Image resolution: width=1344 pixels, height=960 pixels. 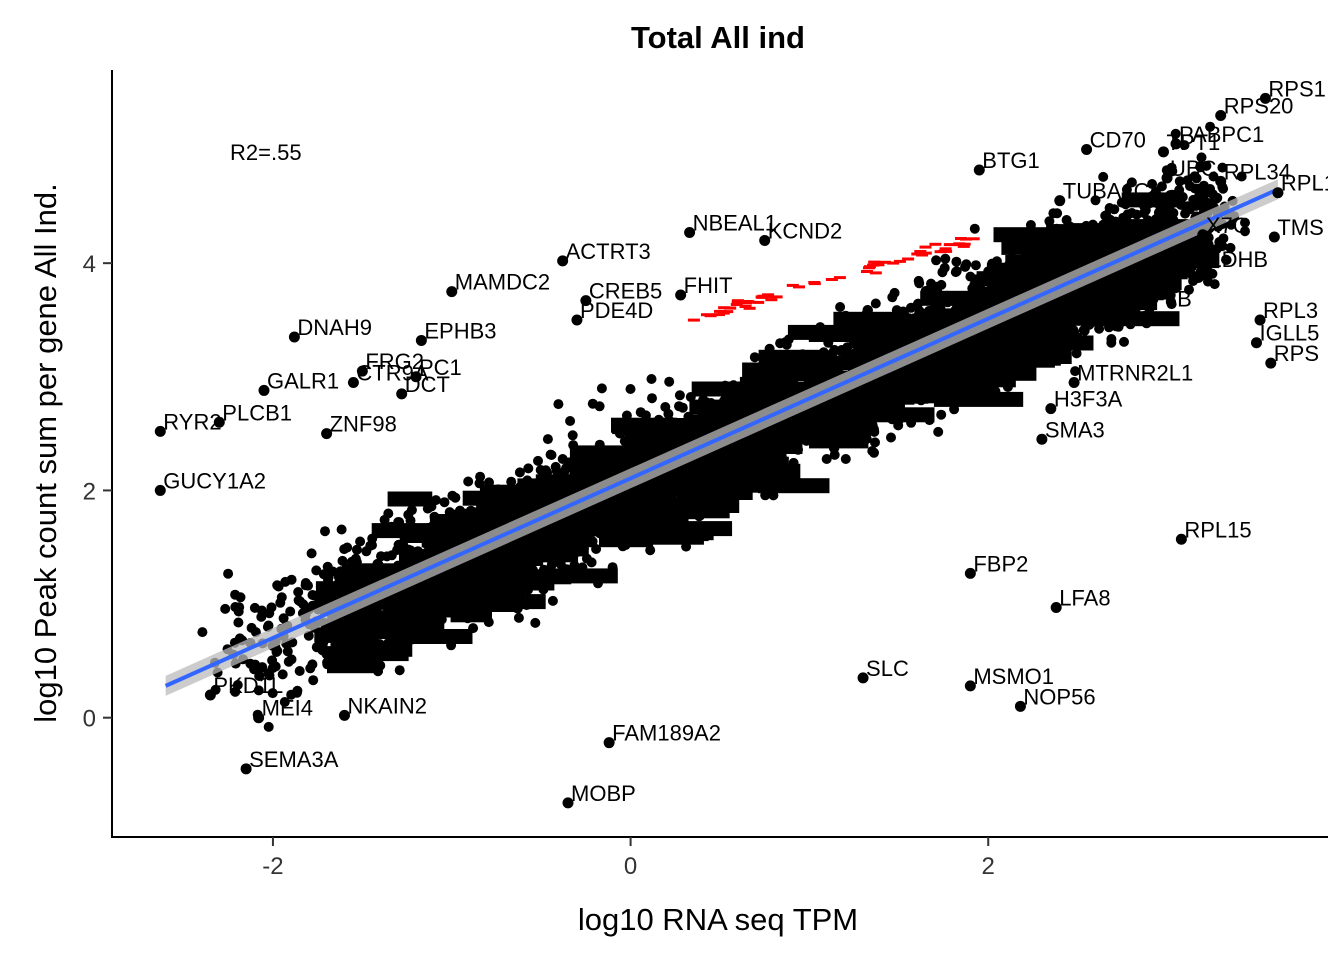 What do you see at coordinates (214, 480) in the screenshot?
I see `point-label: GUCY1A2` at bounding box center [214, 480].